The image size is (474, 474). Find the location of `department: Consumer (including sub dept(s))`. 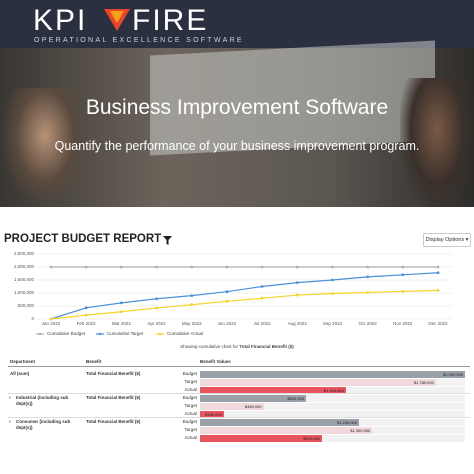

department: Consumer (including sub dept(s)) is located at coordinates (43, 424).